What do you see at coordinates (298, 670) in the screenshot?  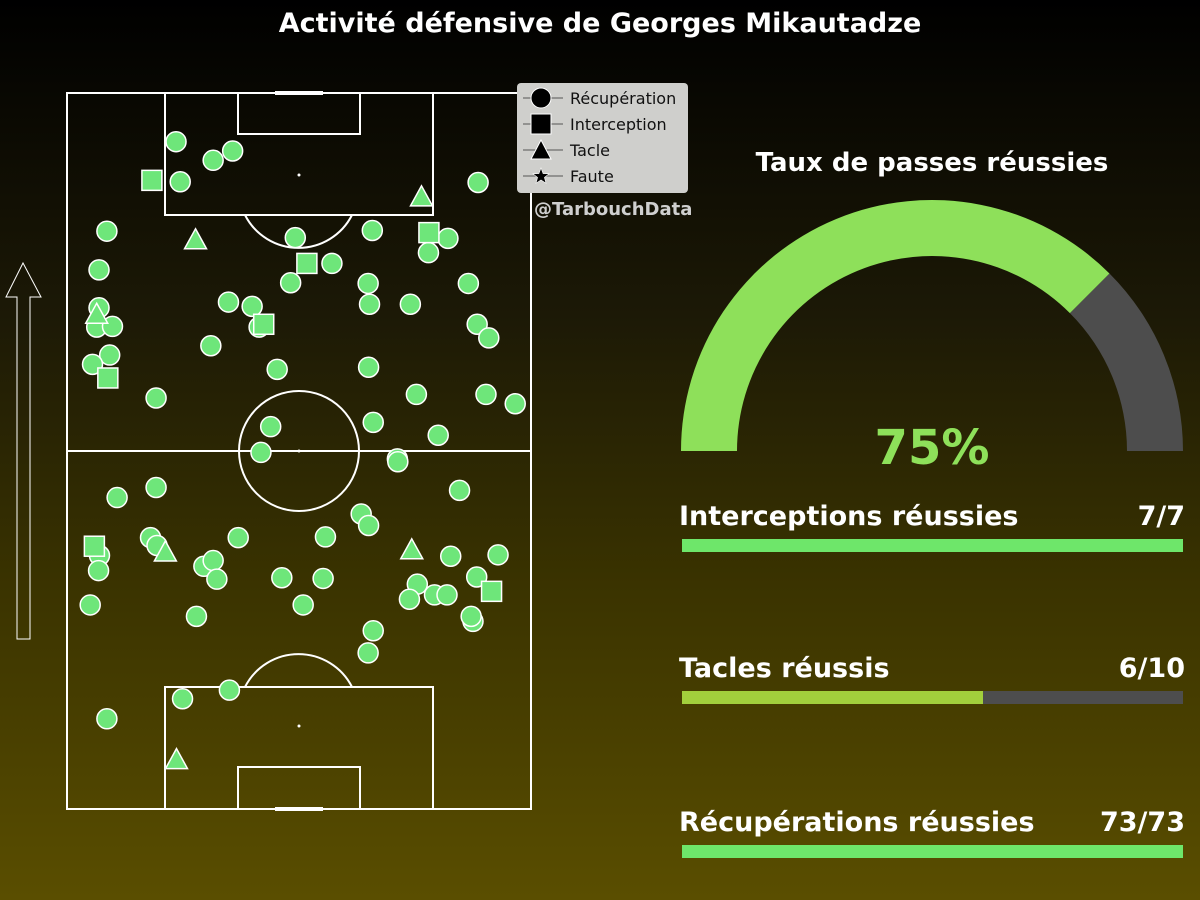 I see `penalty-arc-bottom` at bounding box center [298, 670].